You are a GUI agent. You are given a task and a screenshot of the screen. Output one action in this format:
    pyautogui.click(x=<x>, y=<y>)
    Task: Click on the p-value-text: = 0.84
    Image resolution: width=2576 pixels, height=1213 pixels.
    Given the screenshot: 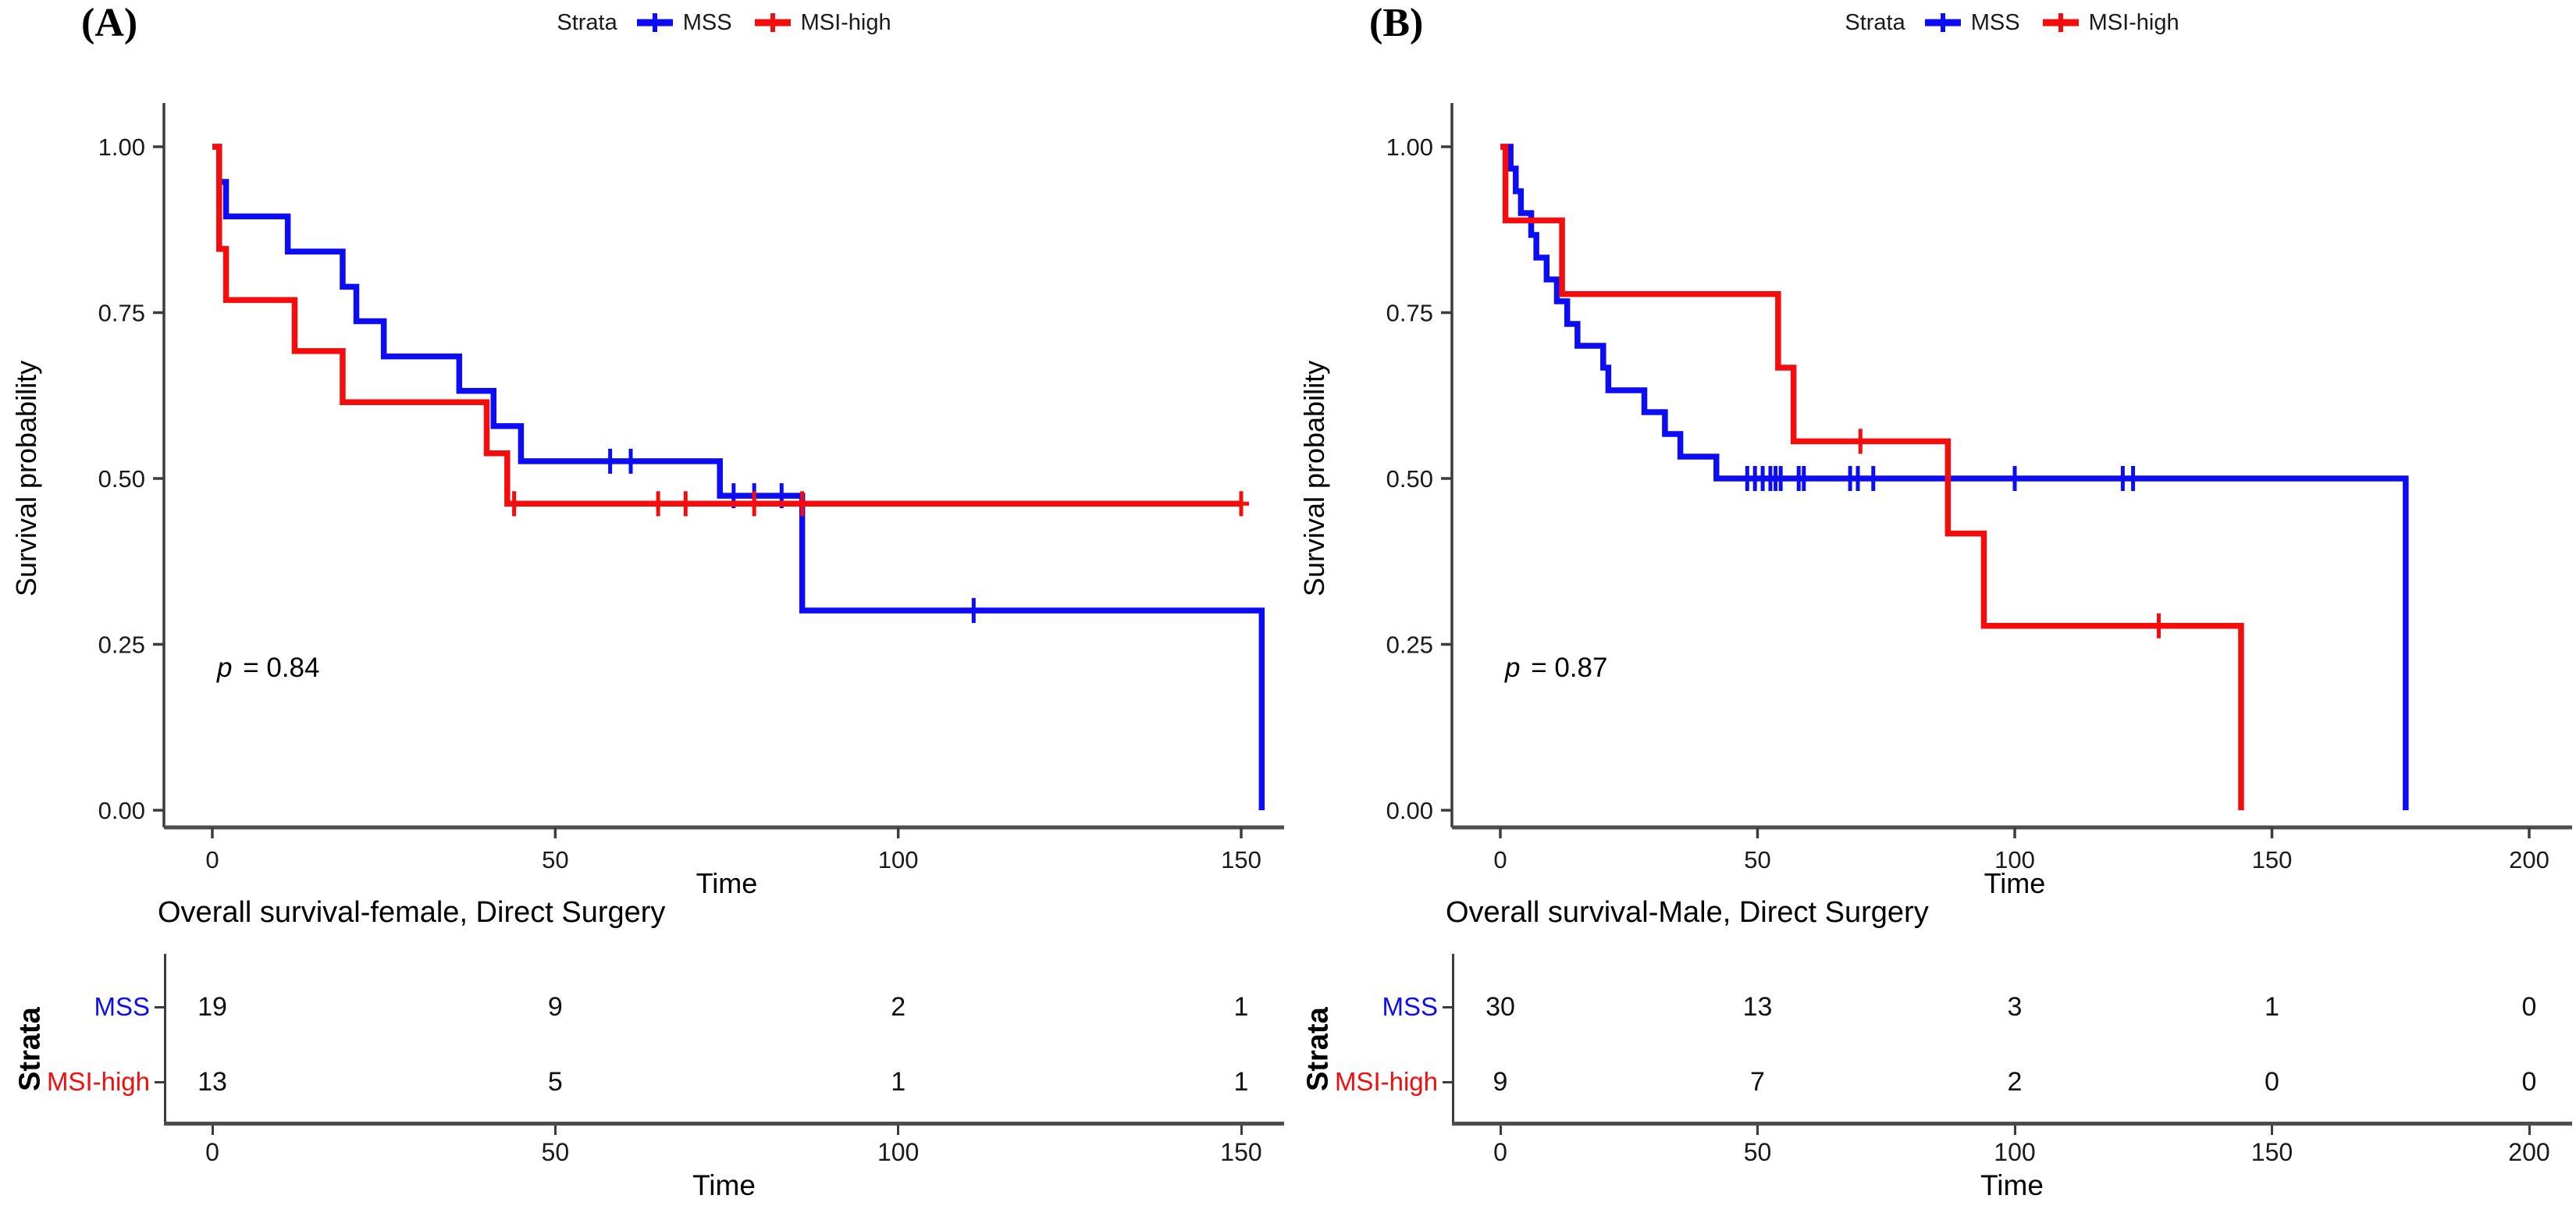 What is the action you would take?
    pyautogui.click(x=277, y=668)
    